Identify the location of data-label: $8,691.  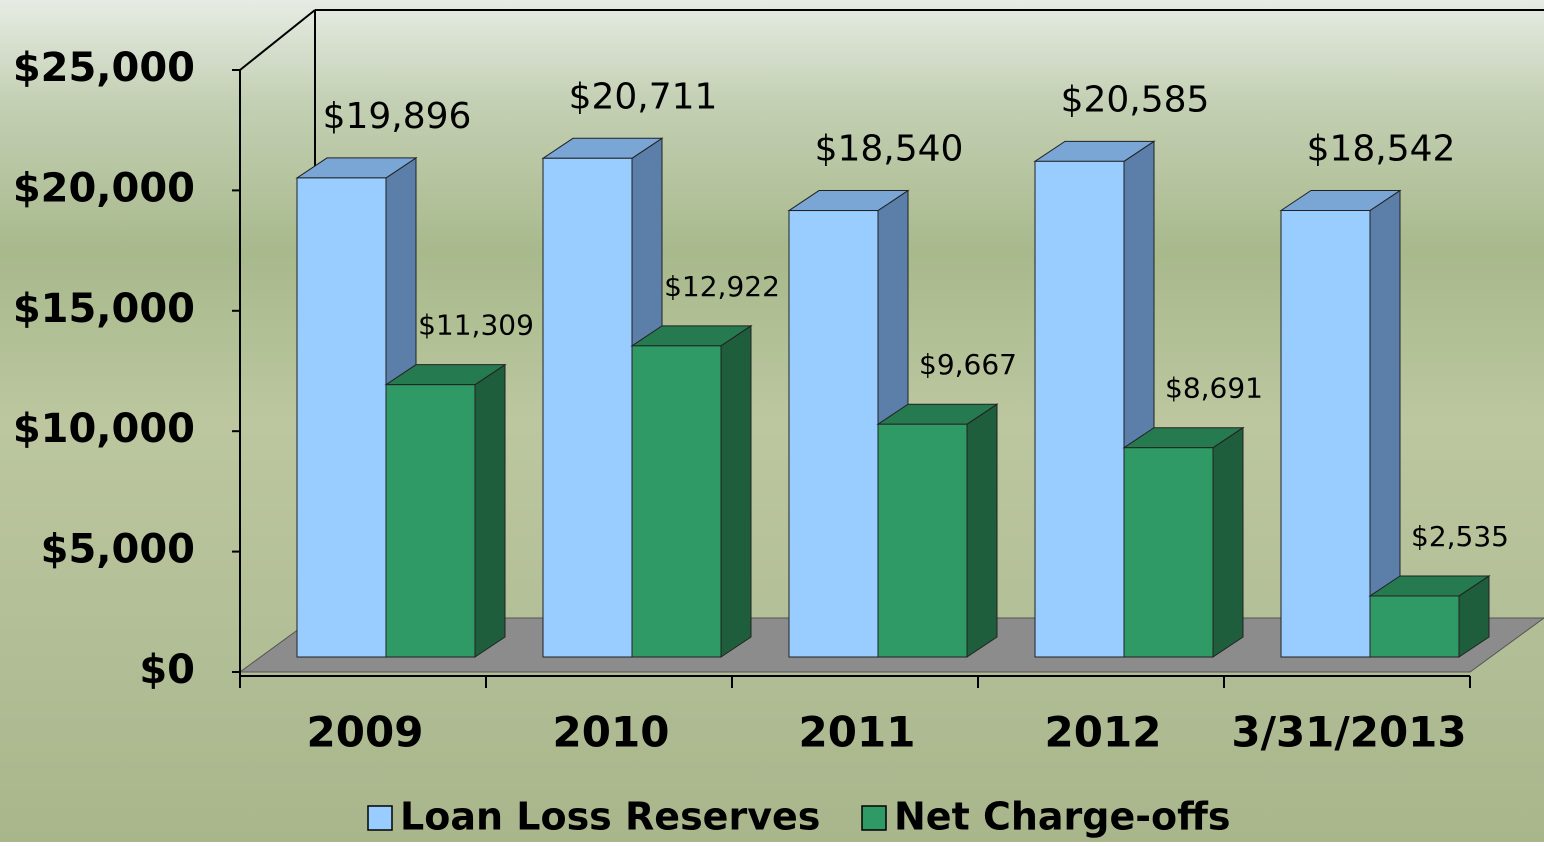
(1214, 388).